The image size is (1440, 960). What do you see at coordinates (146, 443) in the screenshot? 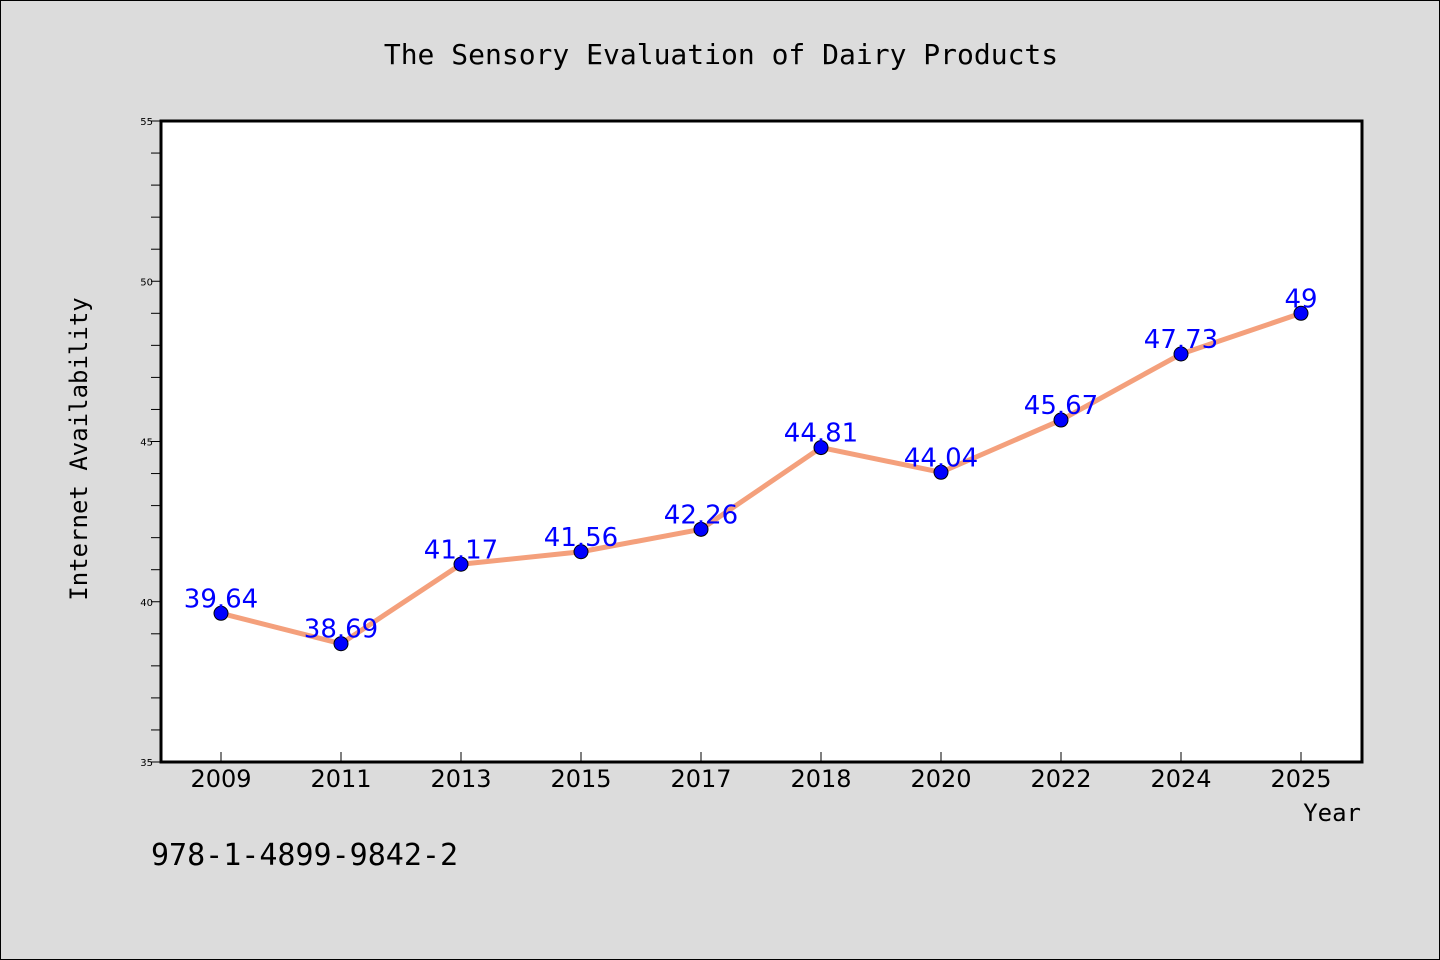
I see `y-tick-label: 45` at bounding box center [146, 443].